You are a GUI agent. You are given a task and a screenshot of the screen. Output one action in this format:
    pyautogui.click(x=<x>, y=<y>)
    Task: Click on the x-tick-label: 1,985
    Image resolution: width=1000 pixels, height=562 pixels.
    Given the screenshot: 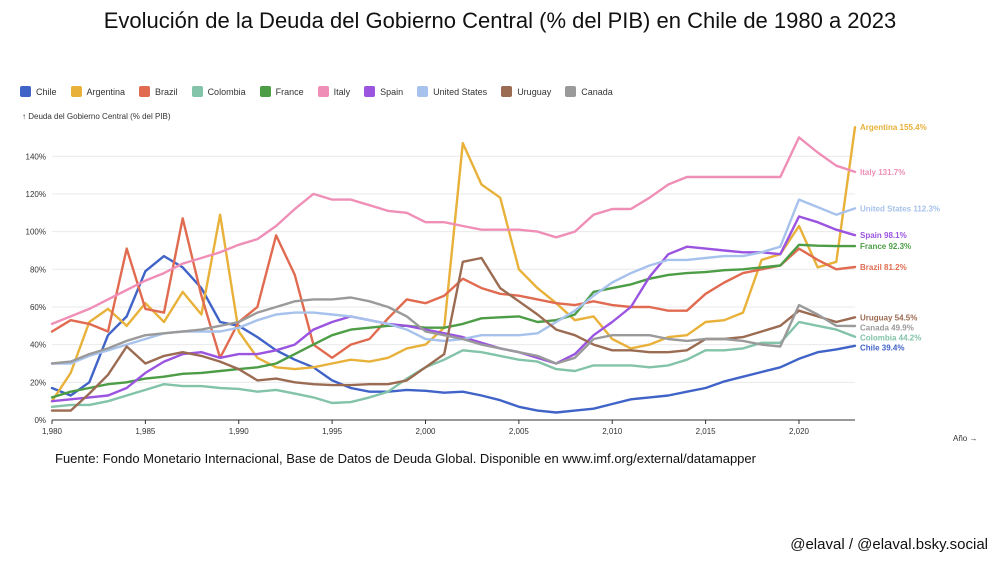 What is the action you would take?
    pyautogui.click(x=145, y=431)
    